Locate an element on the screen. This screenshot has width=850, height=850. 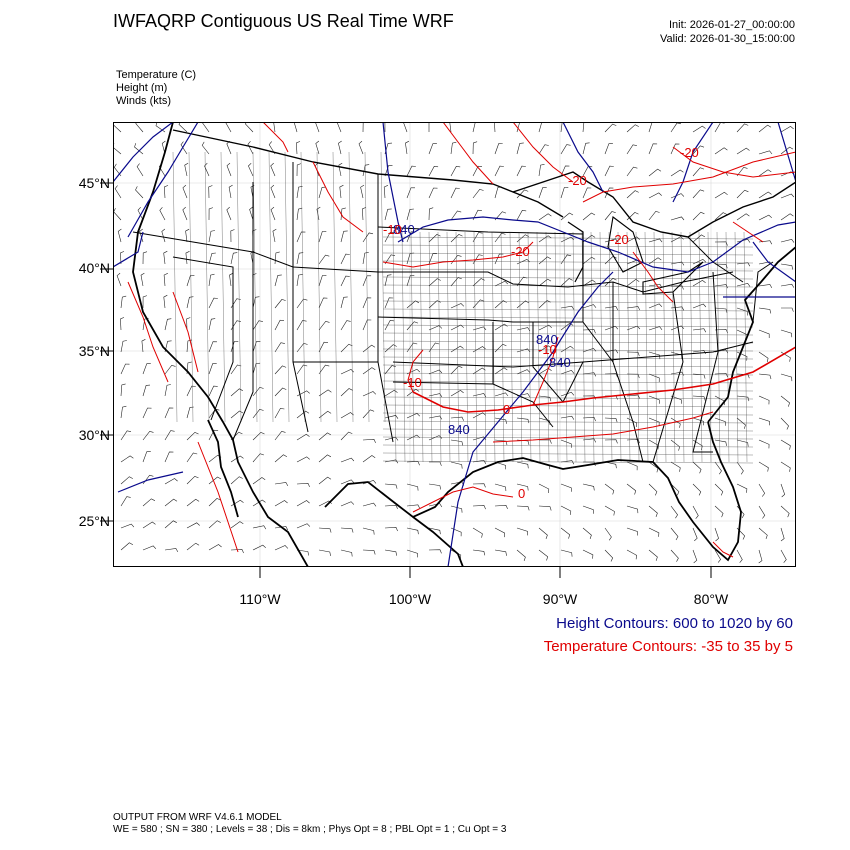
international-border is located at coordinates (484, 212).